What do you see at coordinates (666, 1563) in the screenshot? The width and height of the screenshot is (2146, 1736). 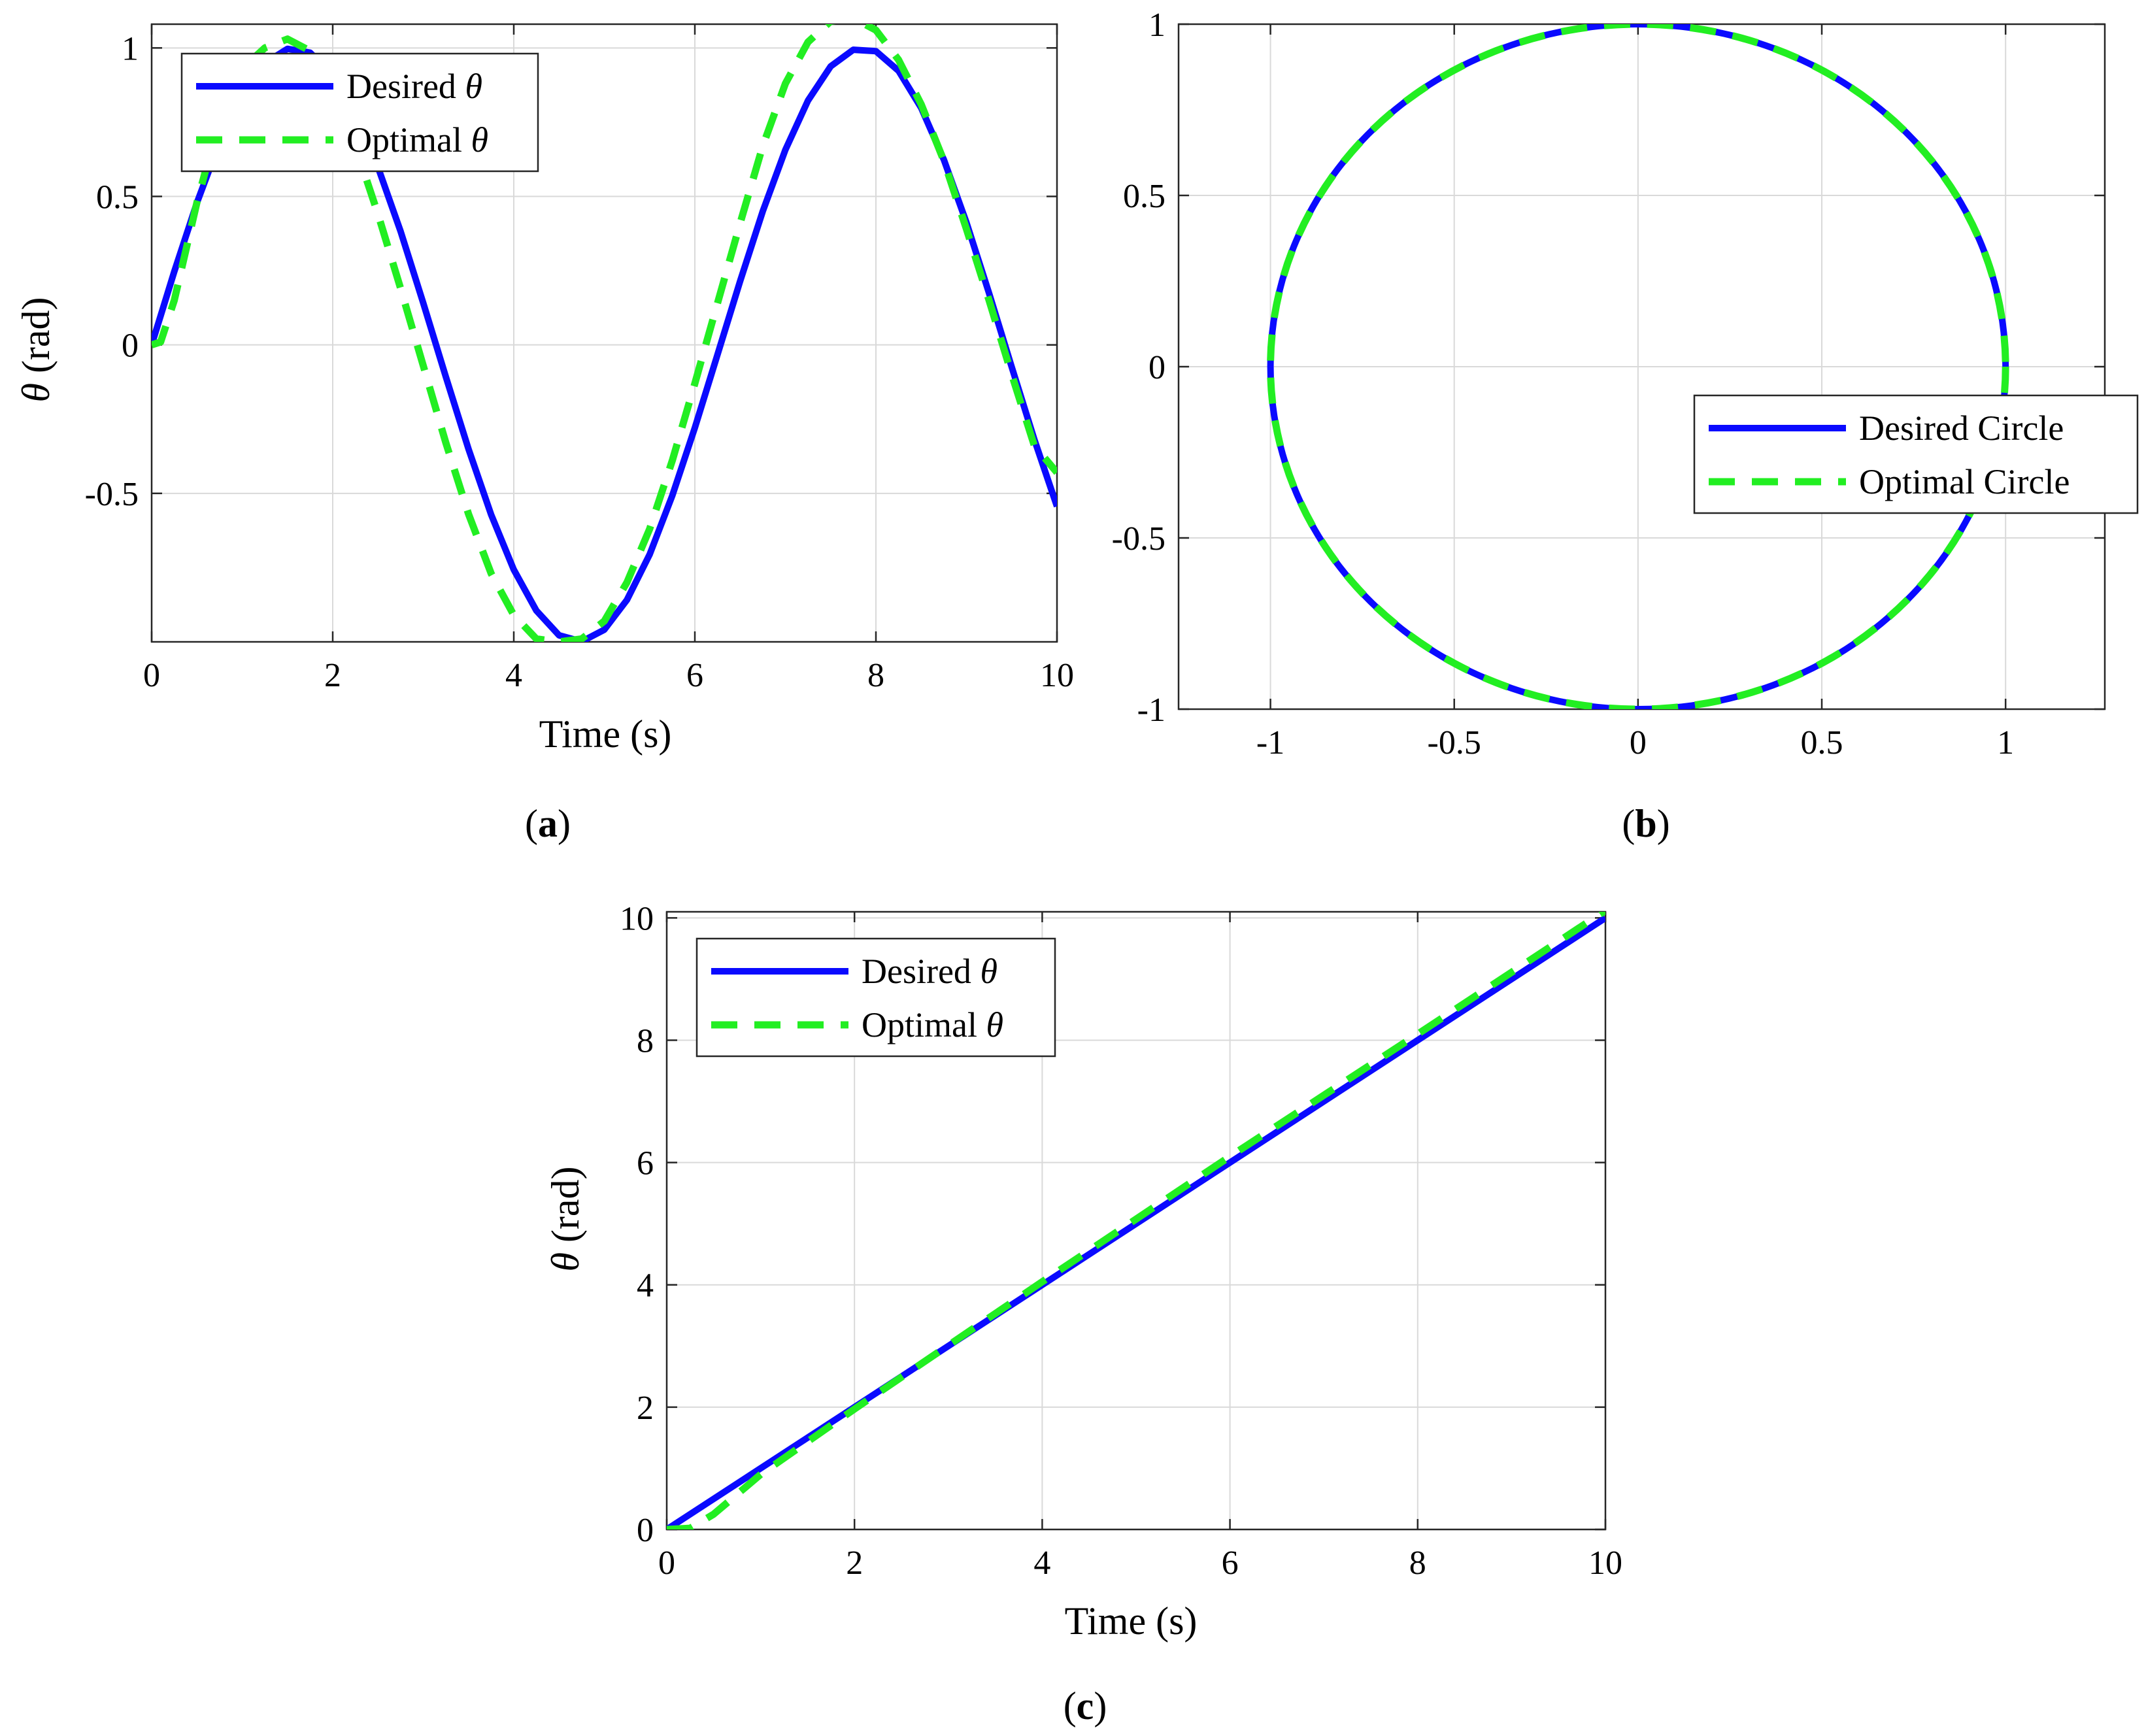 I see `chart-c-xtick-label-0: 0` at bounding box center [666, 1563].